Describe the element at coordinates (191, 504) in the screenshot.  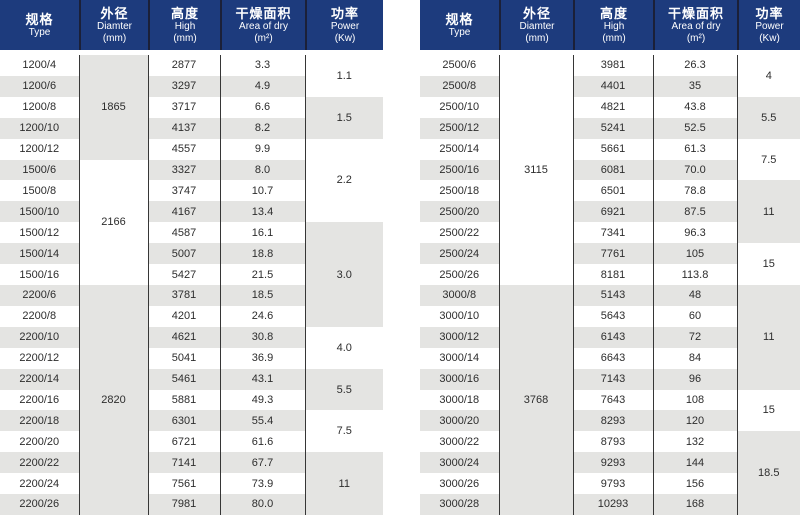
I see `table-row: 2200/26 7981 80.0` at that location.